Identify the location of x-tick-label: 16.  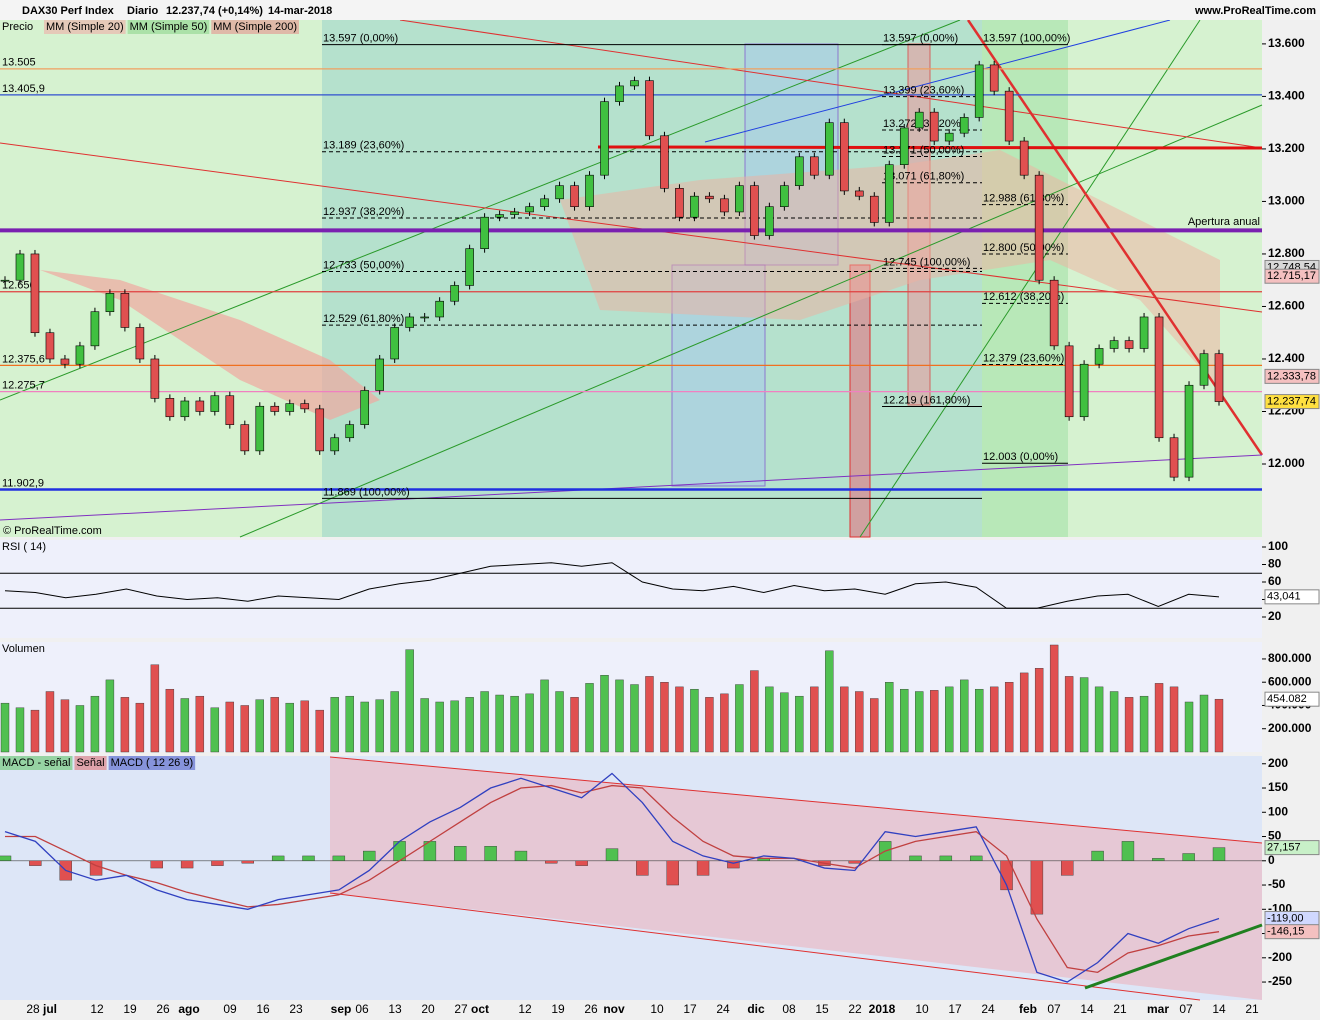
(263, 1009).